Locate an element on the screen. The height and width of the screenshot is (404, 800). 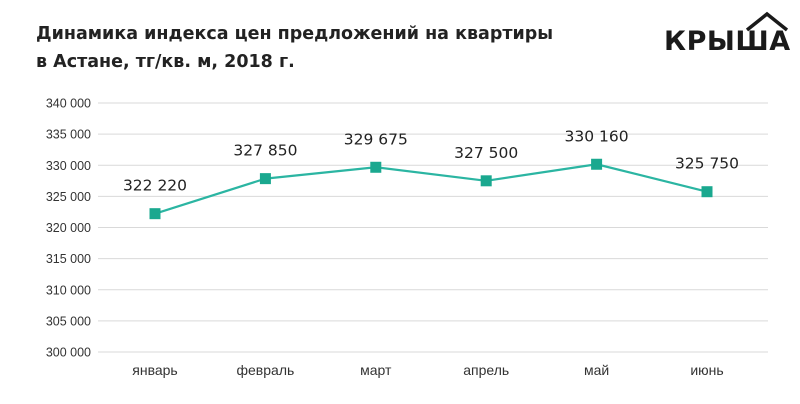
krysha-logo: КРЫША is located at coordinates (727, 33).